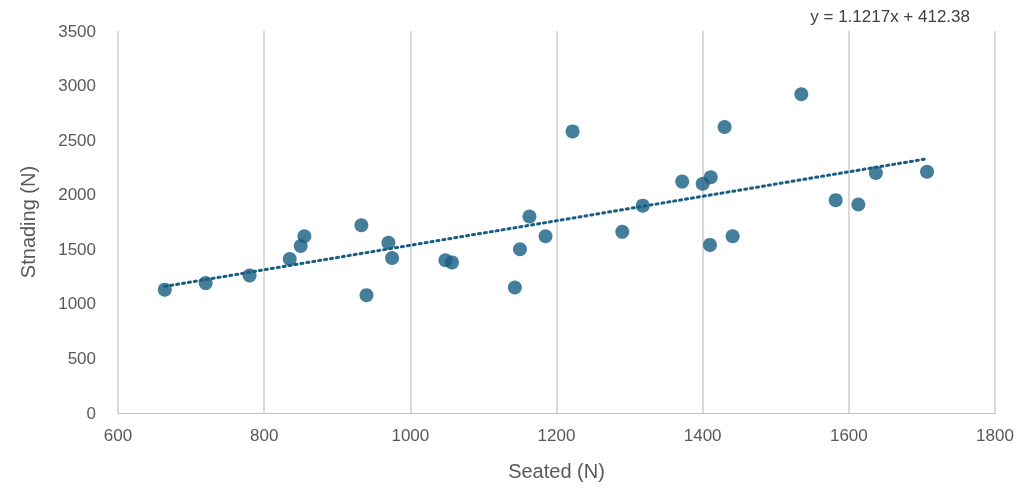  What do you see at coordinates (264, 435) in the screenshot?
I see `x-tick-label: 800` at bounding box center [264, 435].